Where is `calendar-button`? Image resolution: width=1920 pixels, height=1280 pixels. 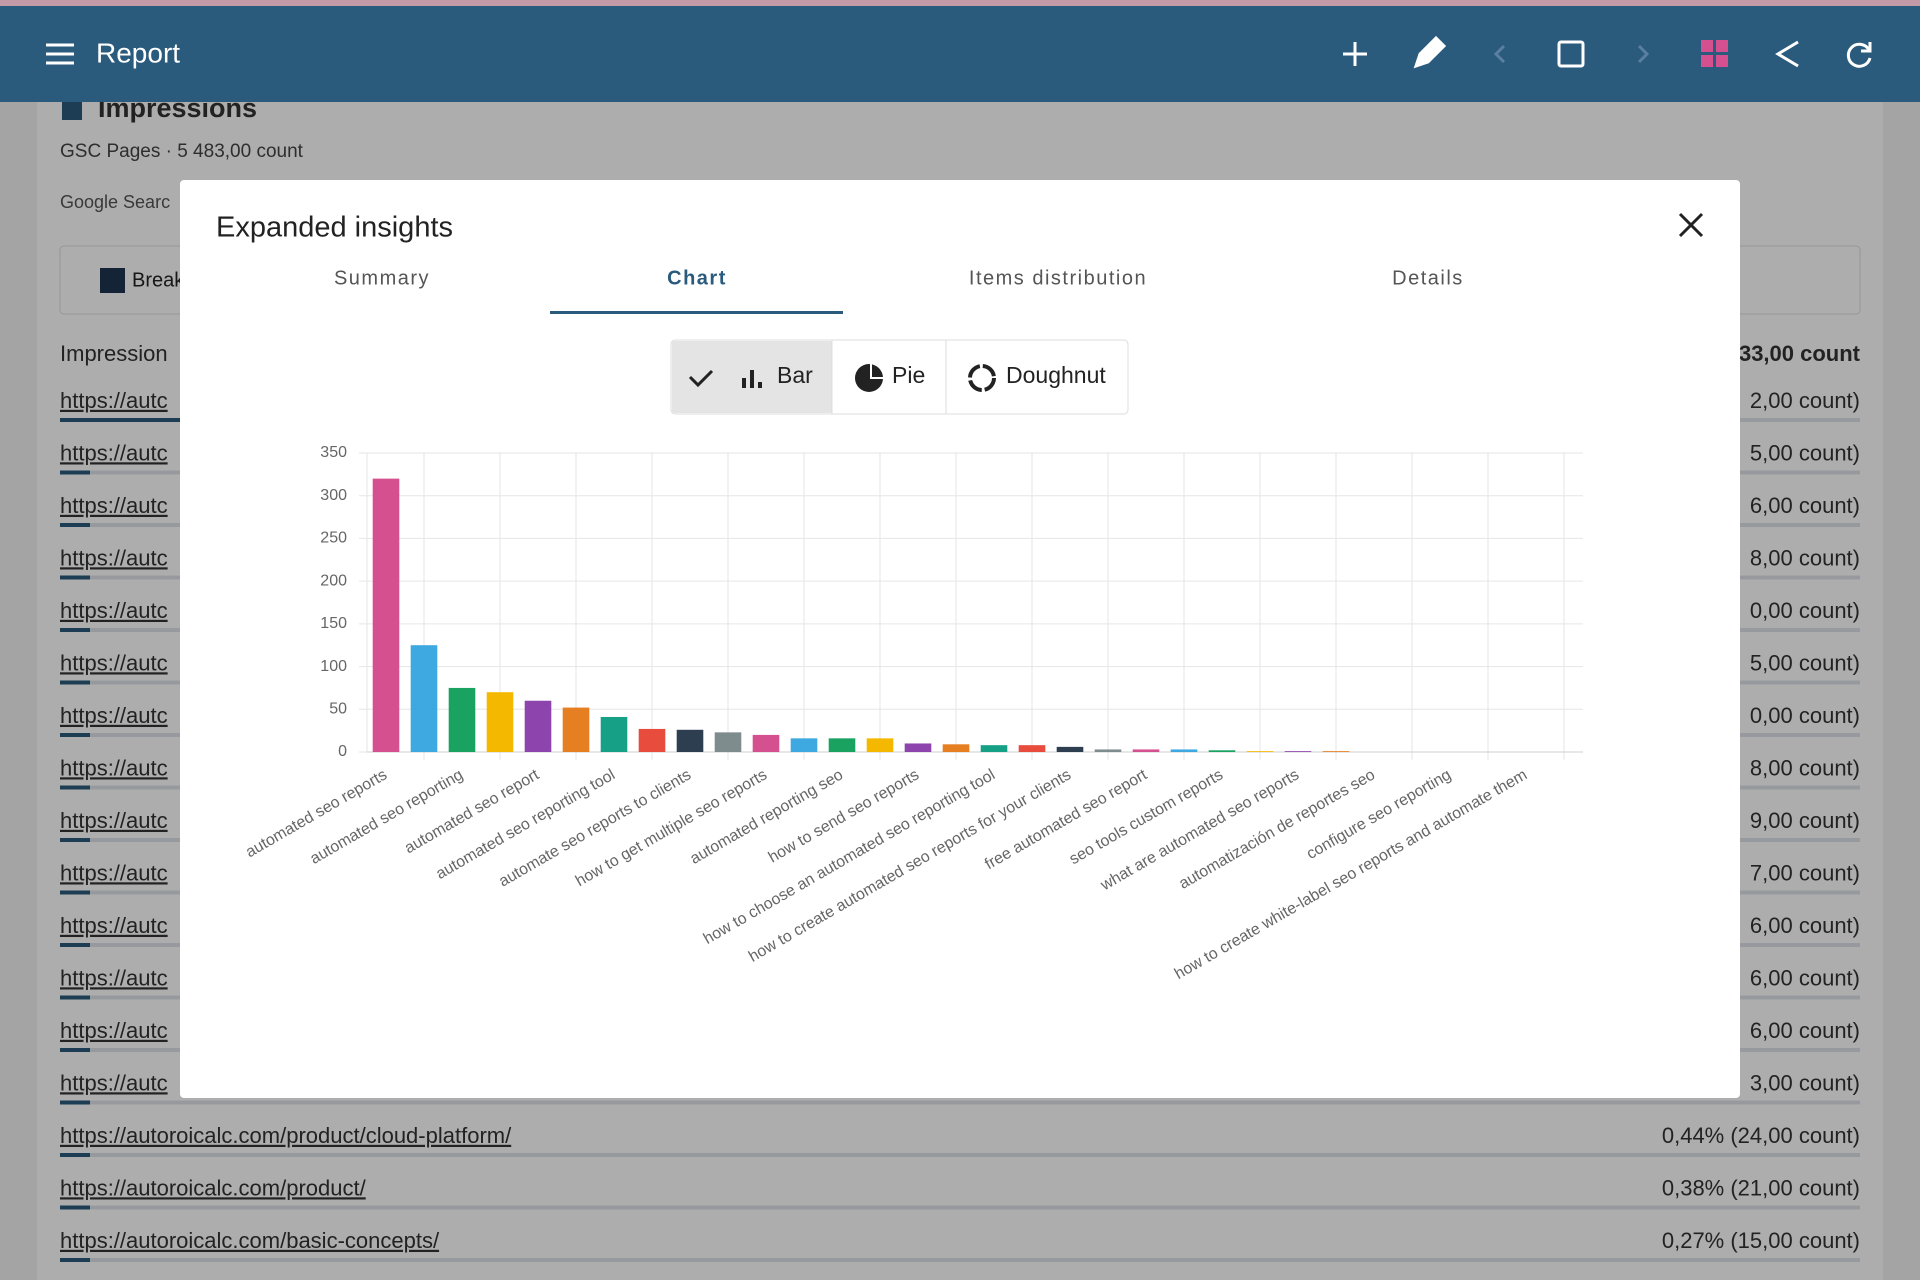
calendar-button is located at coordinates (1571, 54).